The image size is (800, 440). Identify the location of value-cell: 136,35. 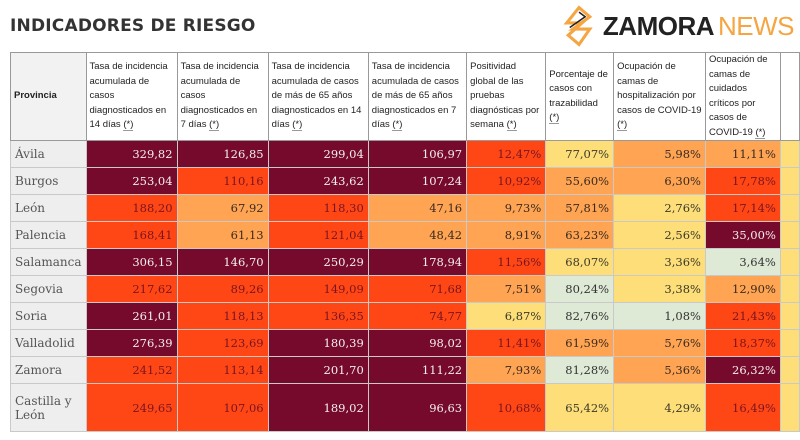
(318, 316).